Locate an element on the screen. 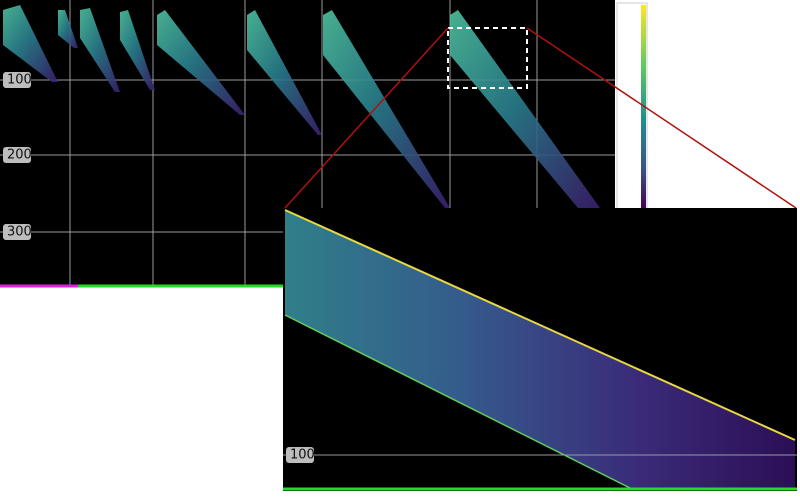  colorbar is located at coordinates (643, 107).